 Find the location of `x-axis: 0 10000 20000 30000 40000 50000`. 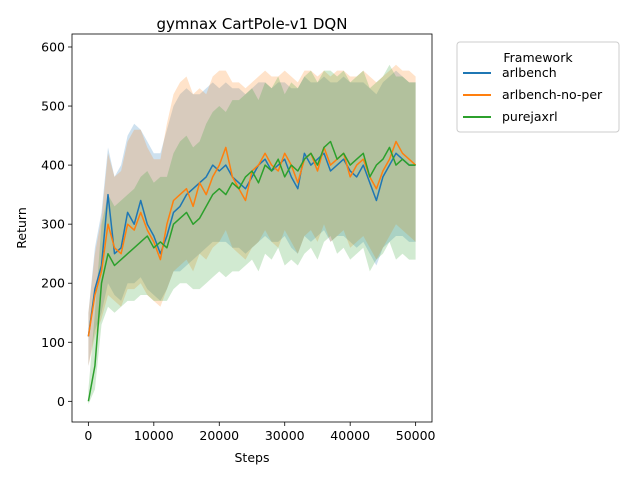

x-axis: 0 10000 20000 30000 40000 50000 is located at coordinates (260, 432).